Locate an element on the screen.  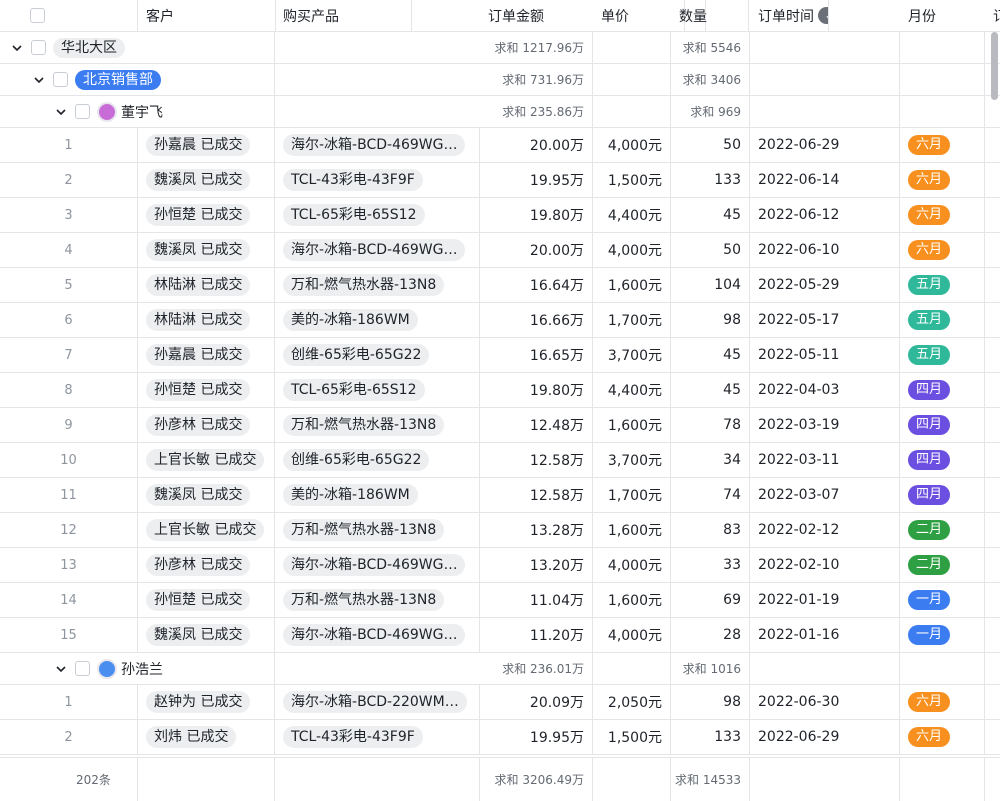
cell: 1,600元 is located at coordinates (632, 425).